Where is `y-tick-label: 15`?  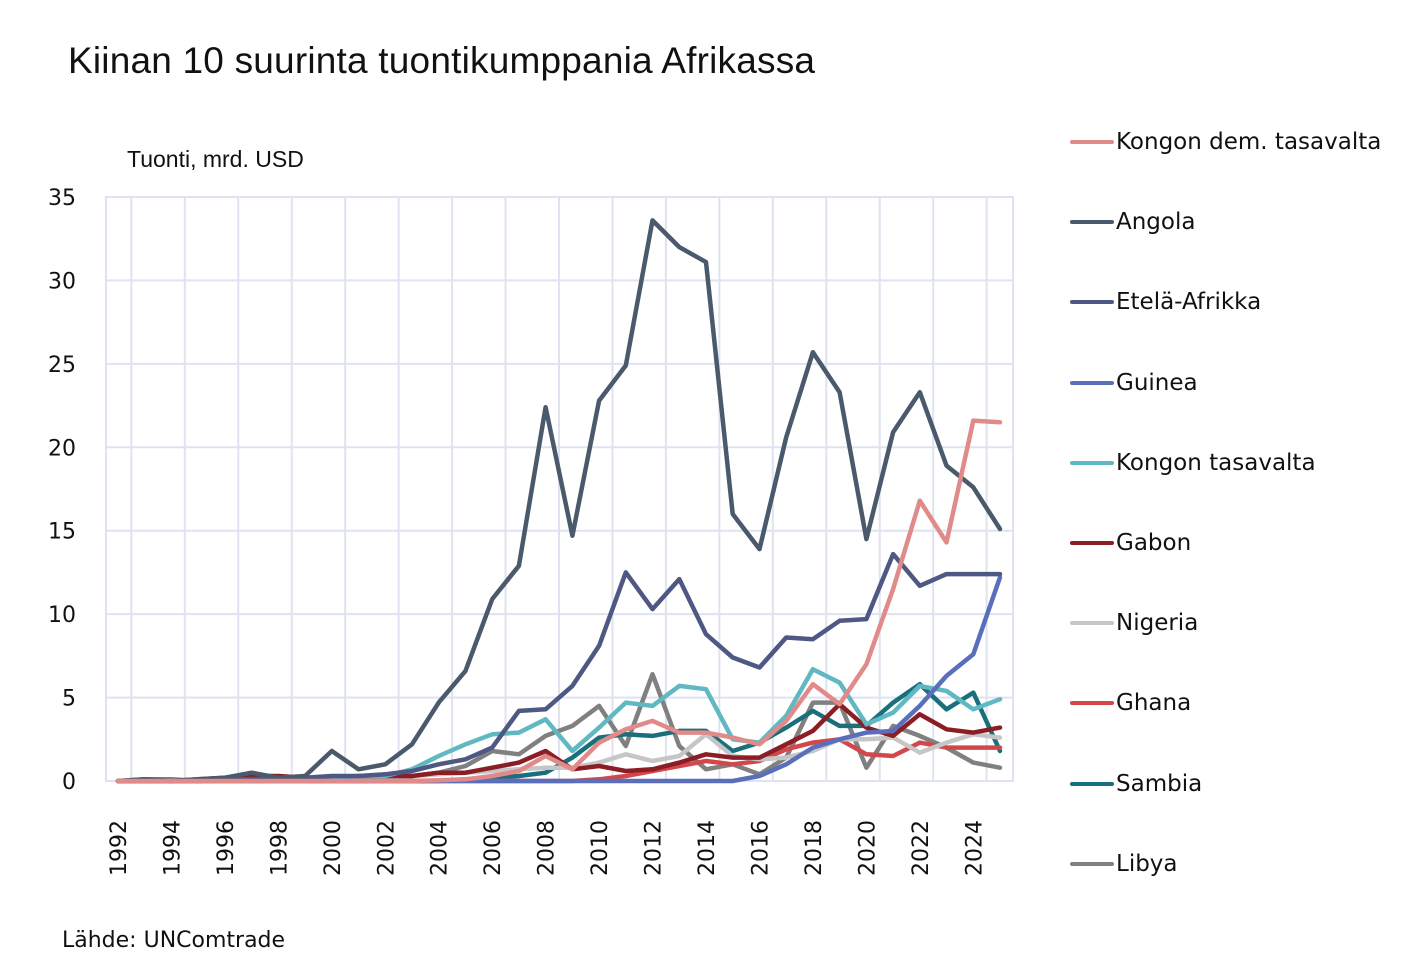
y-tick-label: 15 is located at coordinates (62, 532).